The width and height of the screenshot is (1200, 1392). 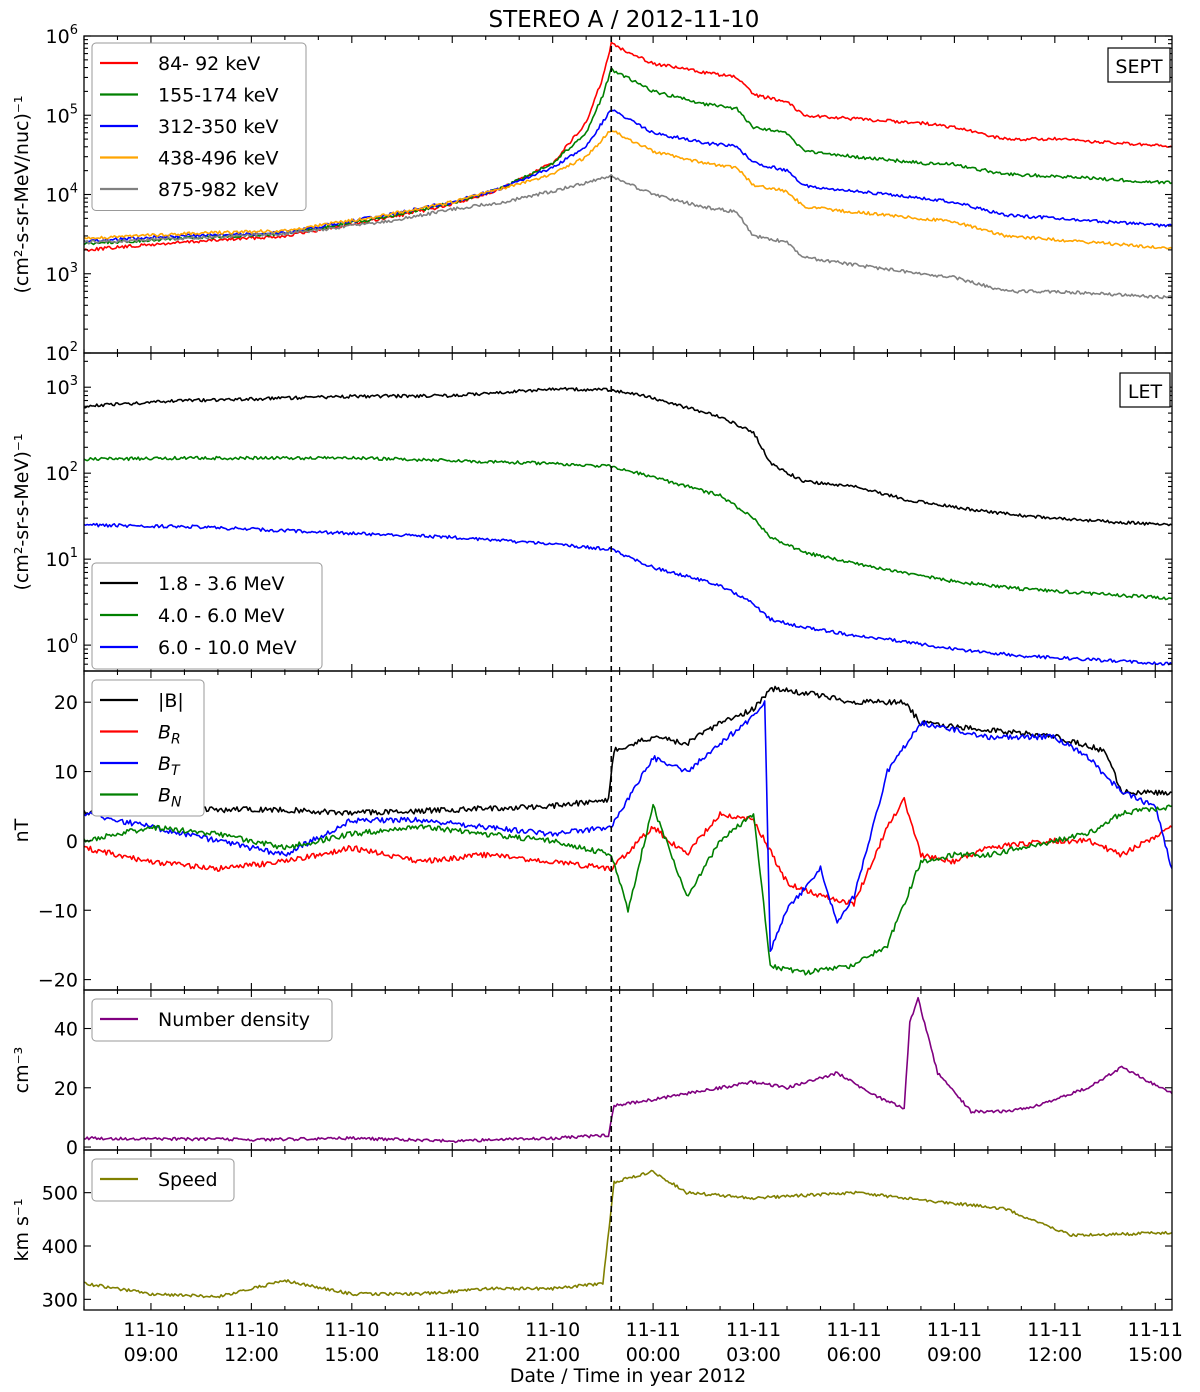 I want to click on y-tick-label-sept-0: 10², so click(x=62, y=352).